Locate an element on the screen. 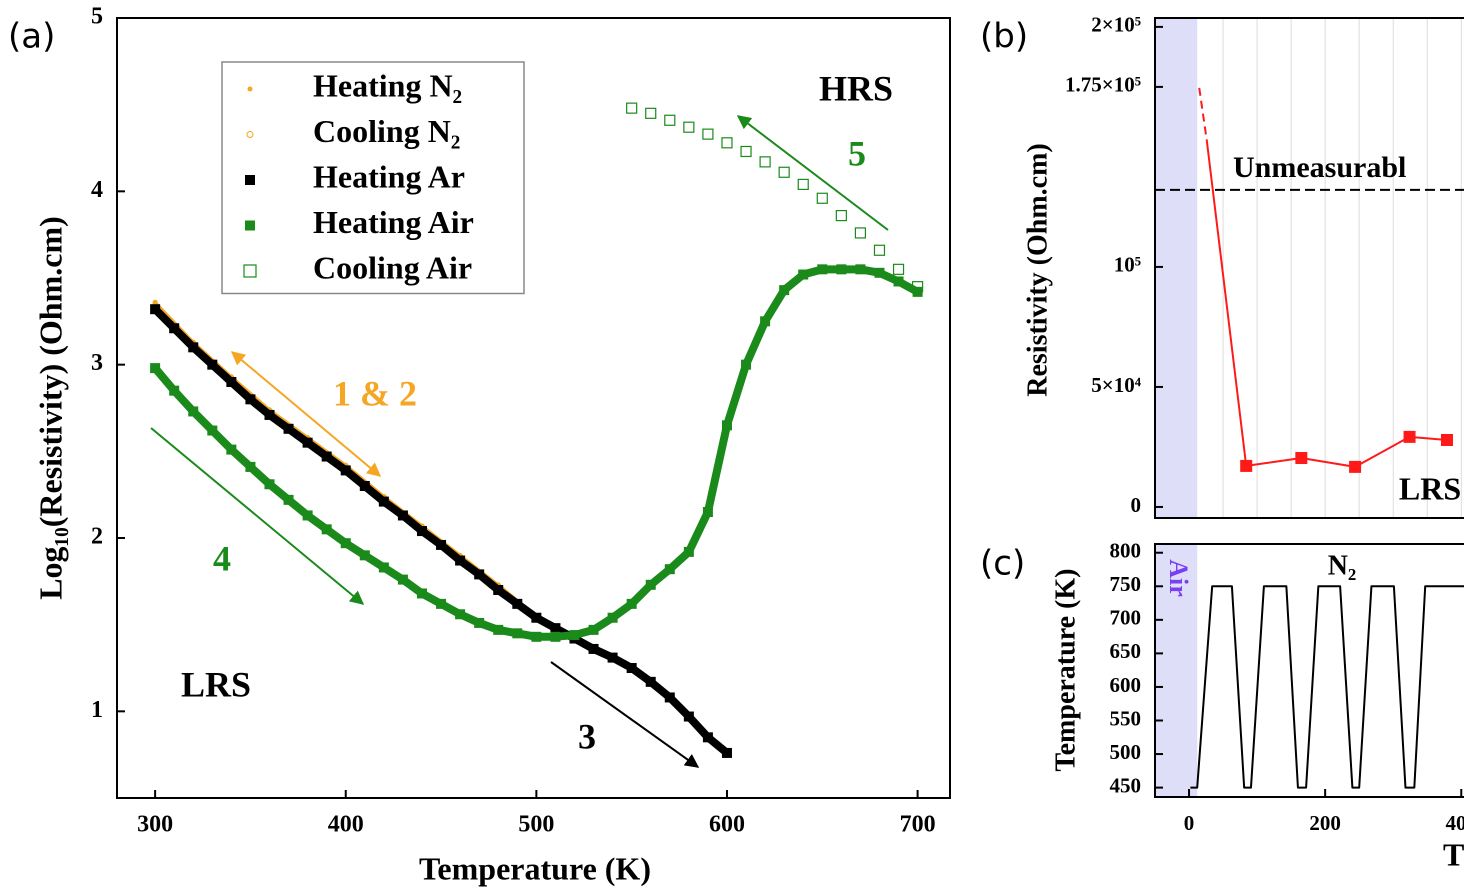 Image resolution: width=1464 pixels, height=892 pixels. annotation: 4 is located at coordinates (222, 558).